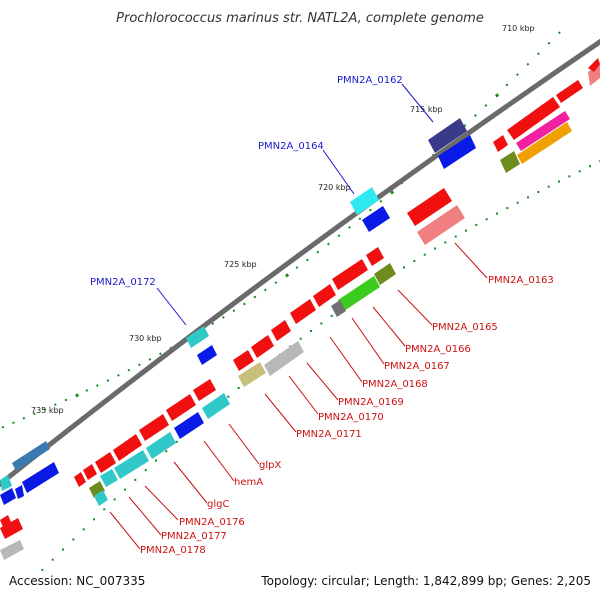  Describe the element at coordinates (194, 536) in the screenshot. I see `gene-label-pmn2a-0177: PMN2A_0177` at that location.